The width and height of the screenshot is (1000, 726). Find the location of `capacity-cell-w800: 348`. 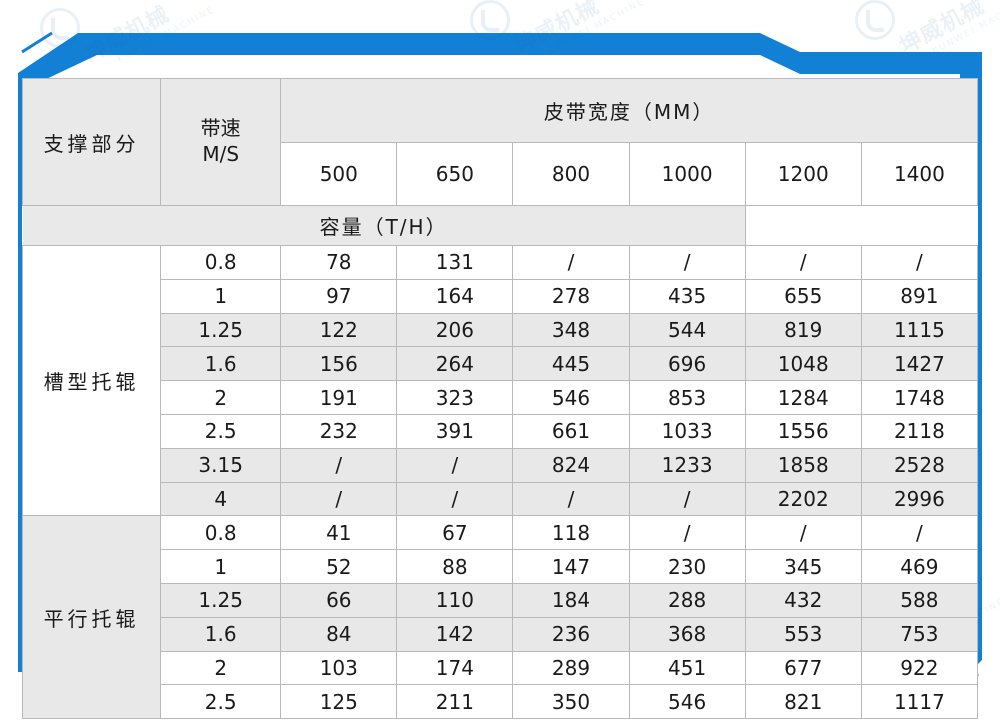

capacity-cell-w800: 348 is located at coordinates (571, 330).